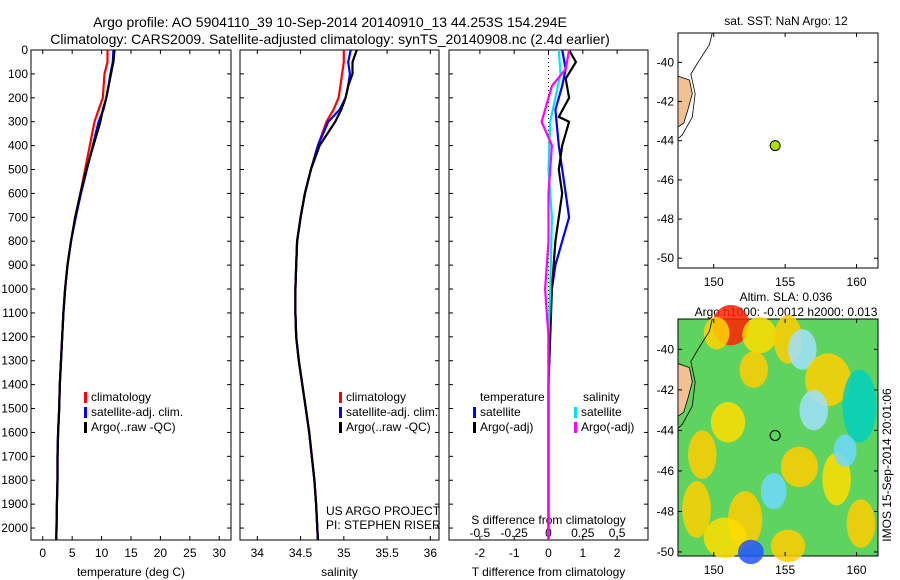 Image resolution: width=900 pixels, height=580 pixels. Describe the element at coordinates (15, 313) in the screenshot. I see `y-tick-label: 1100` at that location.